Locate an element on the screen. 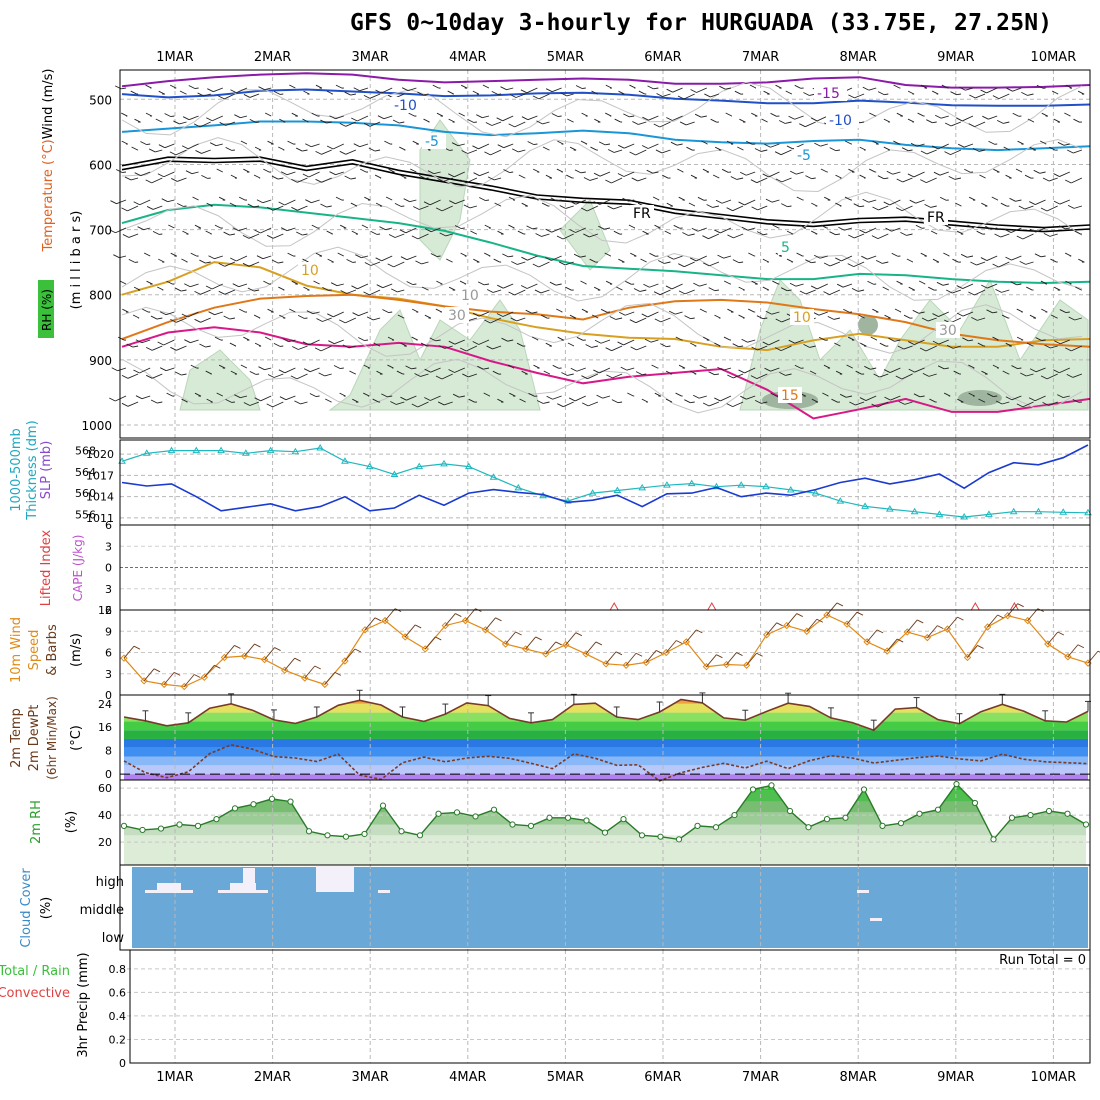 The height and width of the screenshot is (1100, 1100). precip-ylabel-part: 3hr Precip (mm) is located at coordinates (83, 1004).